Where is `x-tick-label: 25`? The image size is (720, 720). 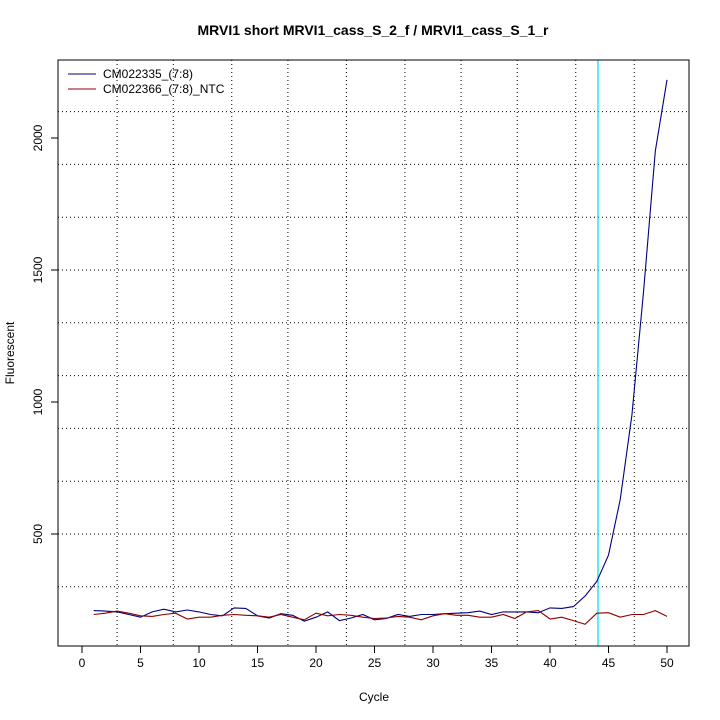
x-tick-label: 25 is located at coordinates (375, 663).